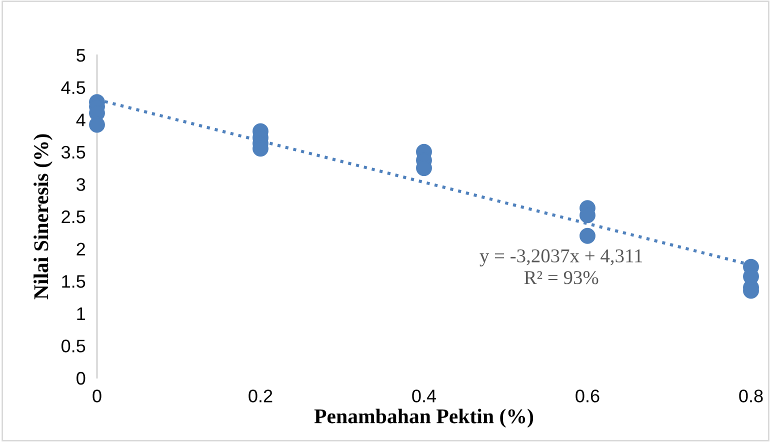  What do you see at coordinates (81, 184) in the screenshot?
I see `y-tick-label: 3` at bounding box center [81, 184].